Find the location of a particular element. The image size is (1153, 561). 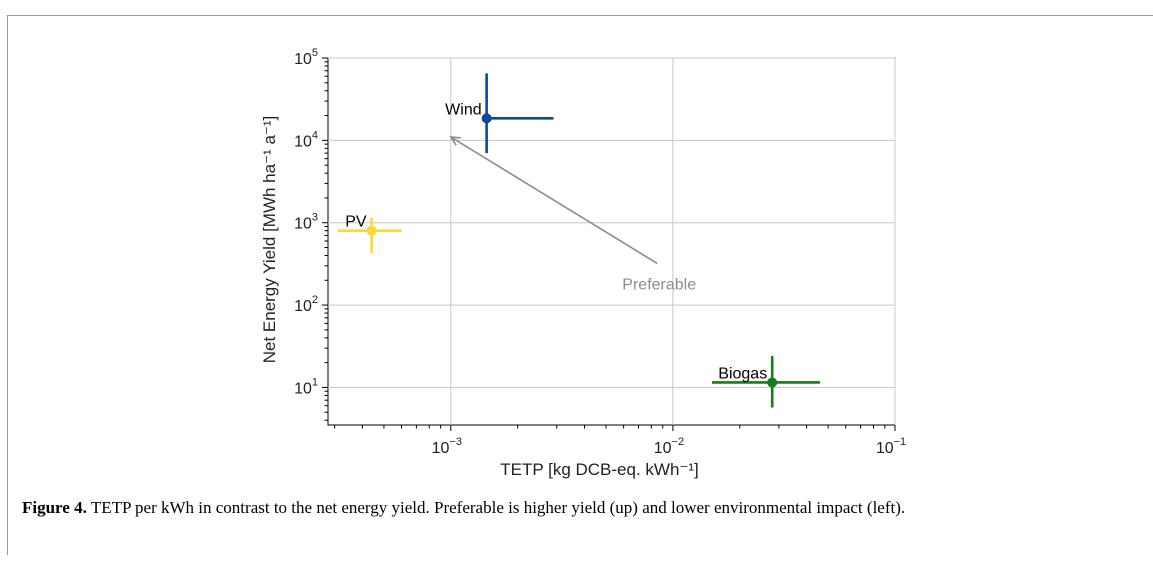

y-tick-label: 10² is located at coordinates (306, 304).